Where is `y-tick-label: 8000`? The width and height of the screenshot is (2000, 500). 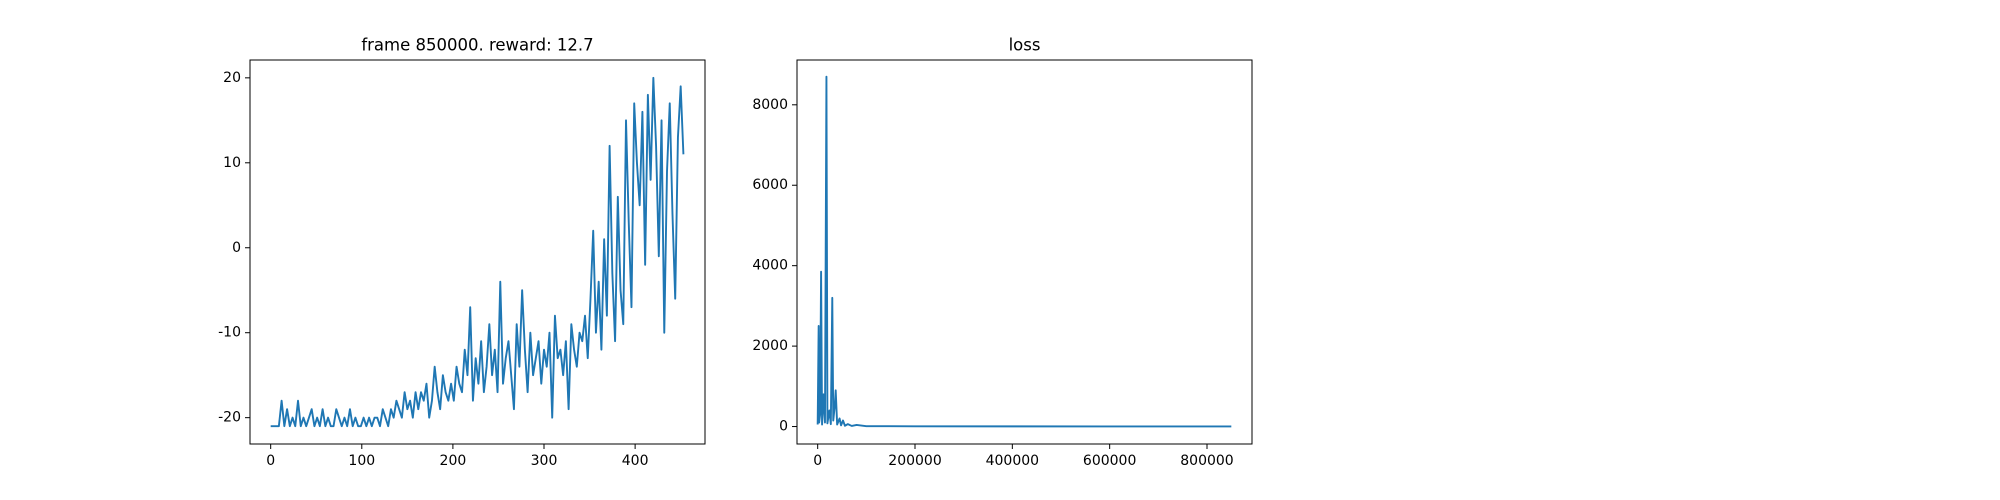
y-tick-label: 8000 is located at coordinates (770, 105).